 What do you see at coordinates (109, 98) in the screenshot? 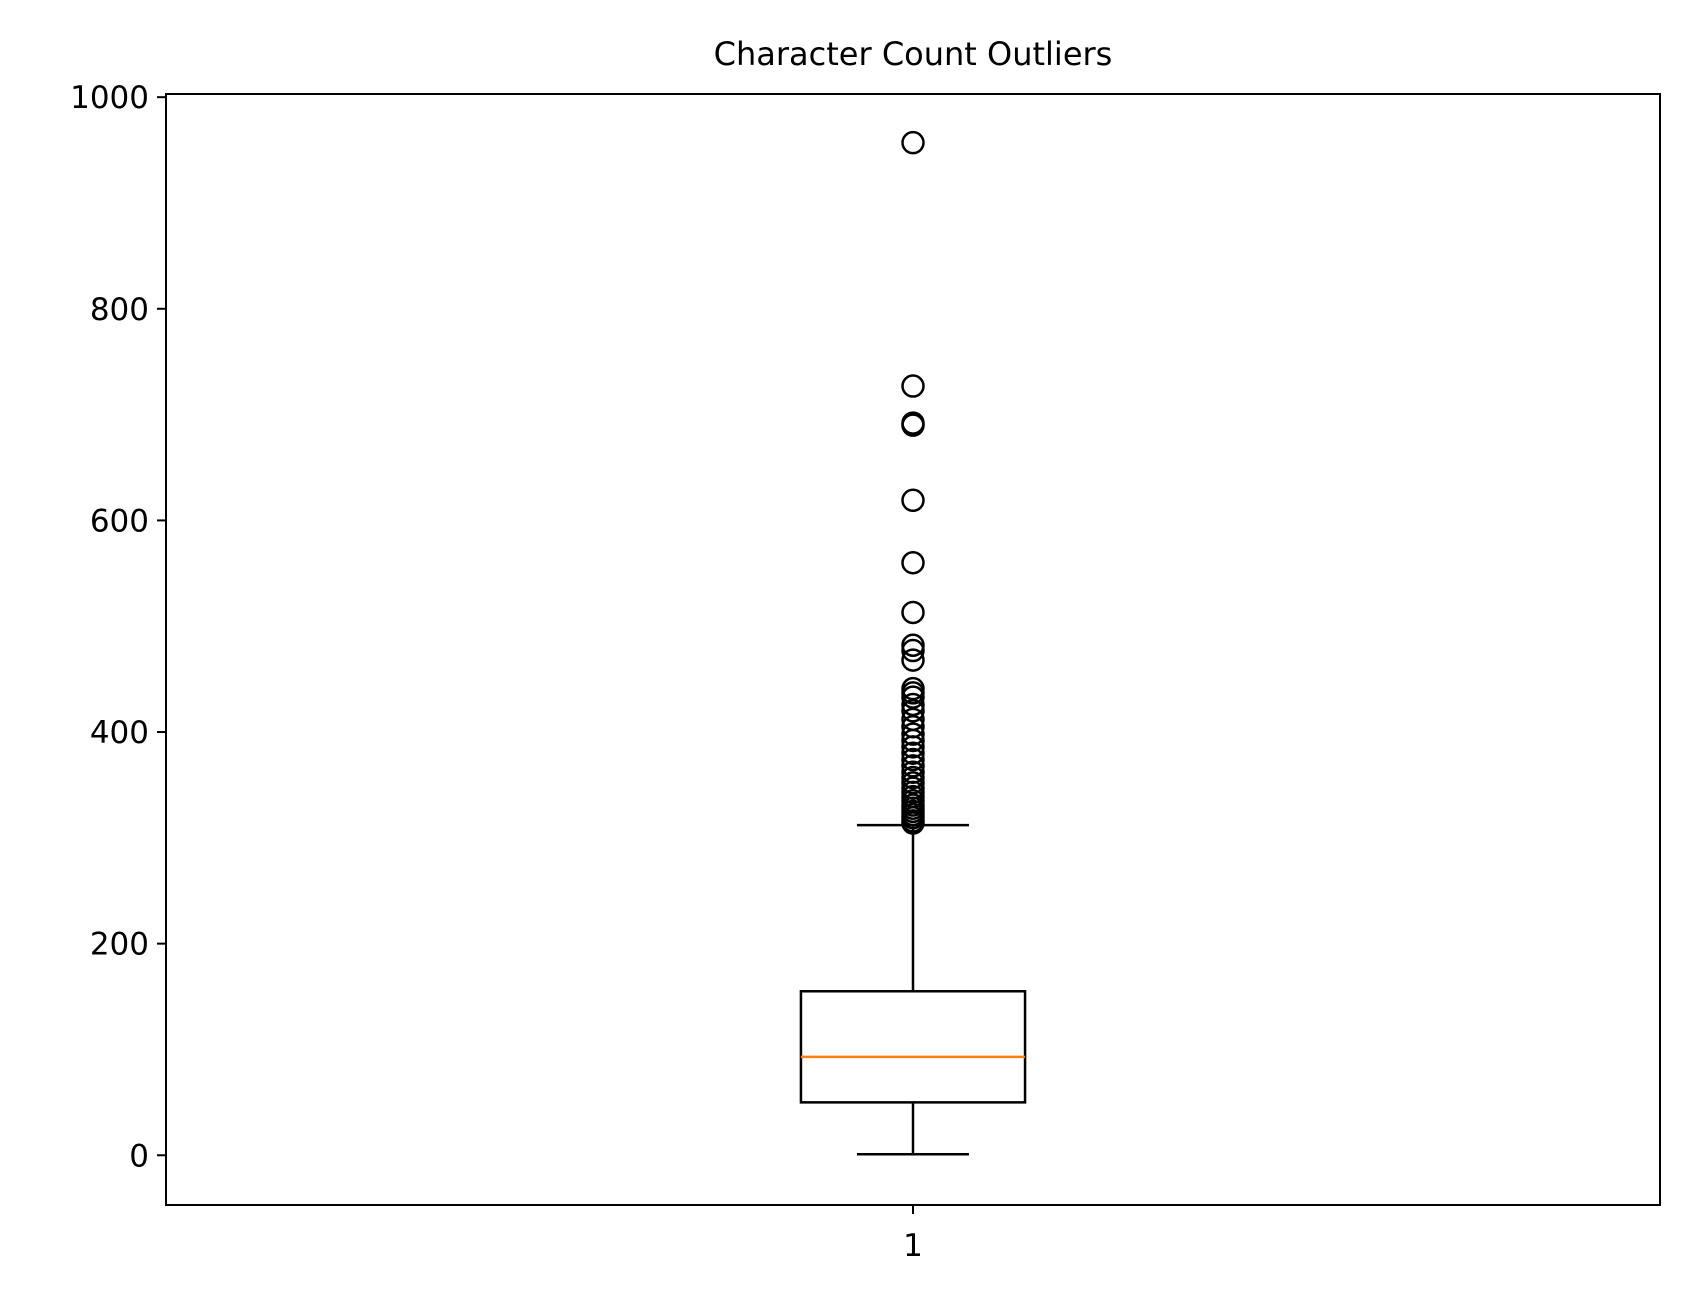
I see `y-tick-label: 1000` at bounding box center [109, 98].